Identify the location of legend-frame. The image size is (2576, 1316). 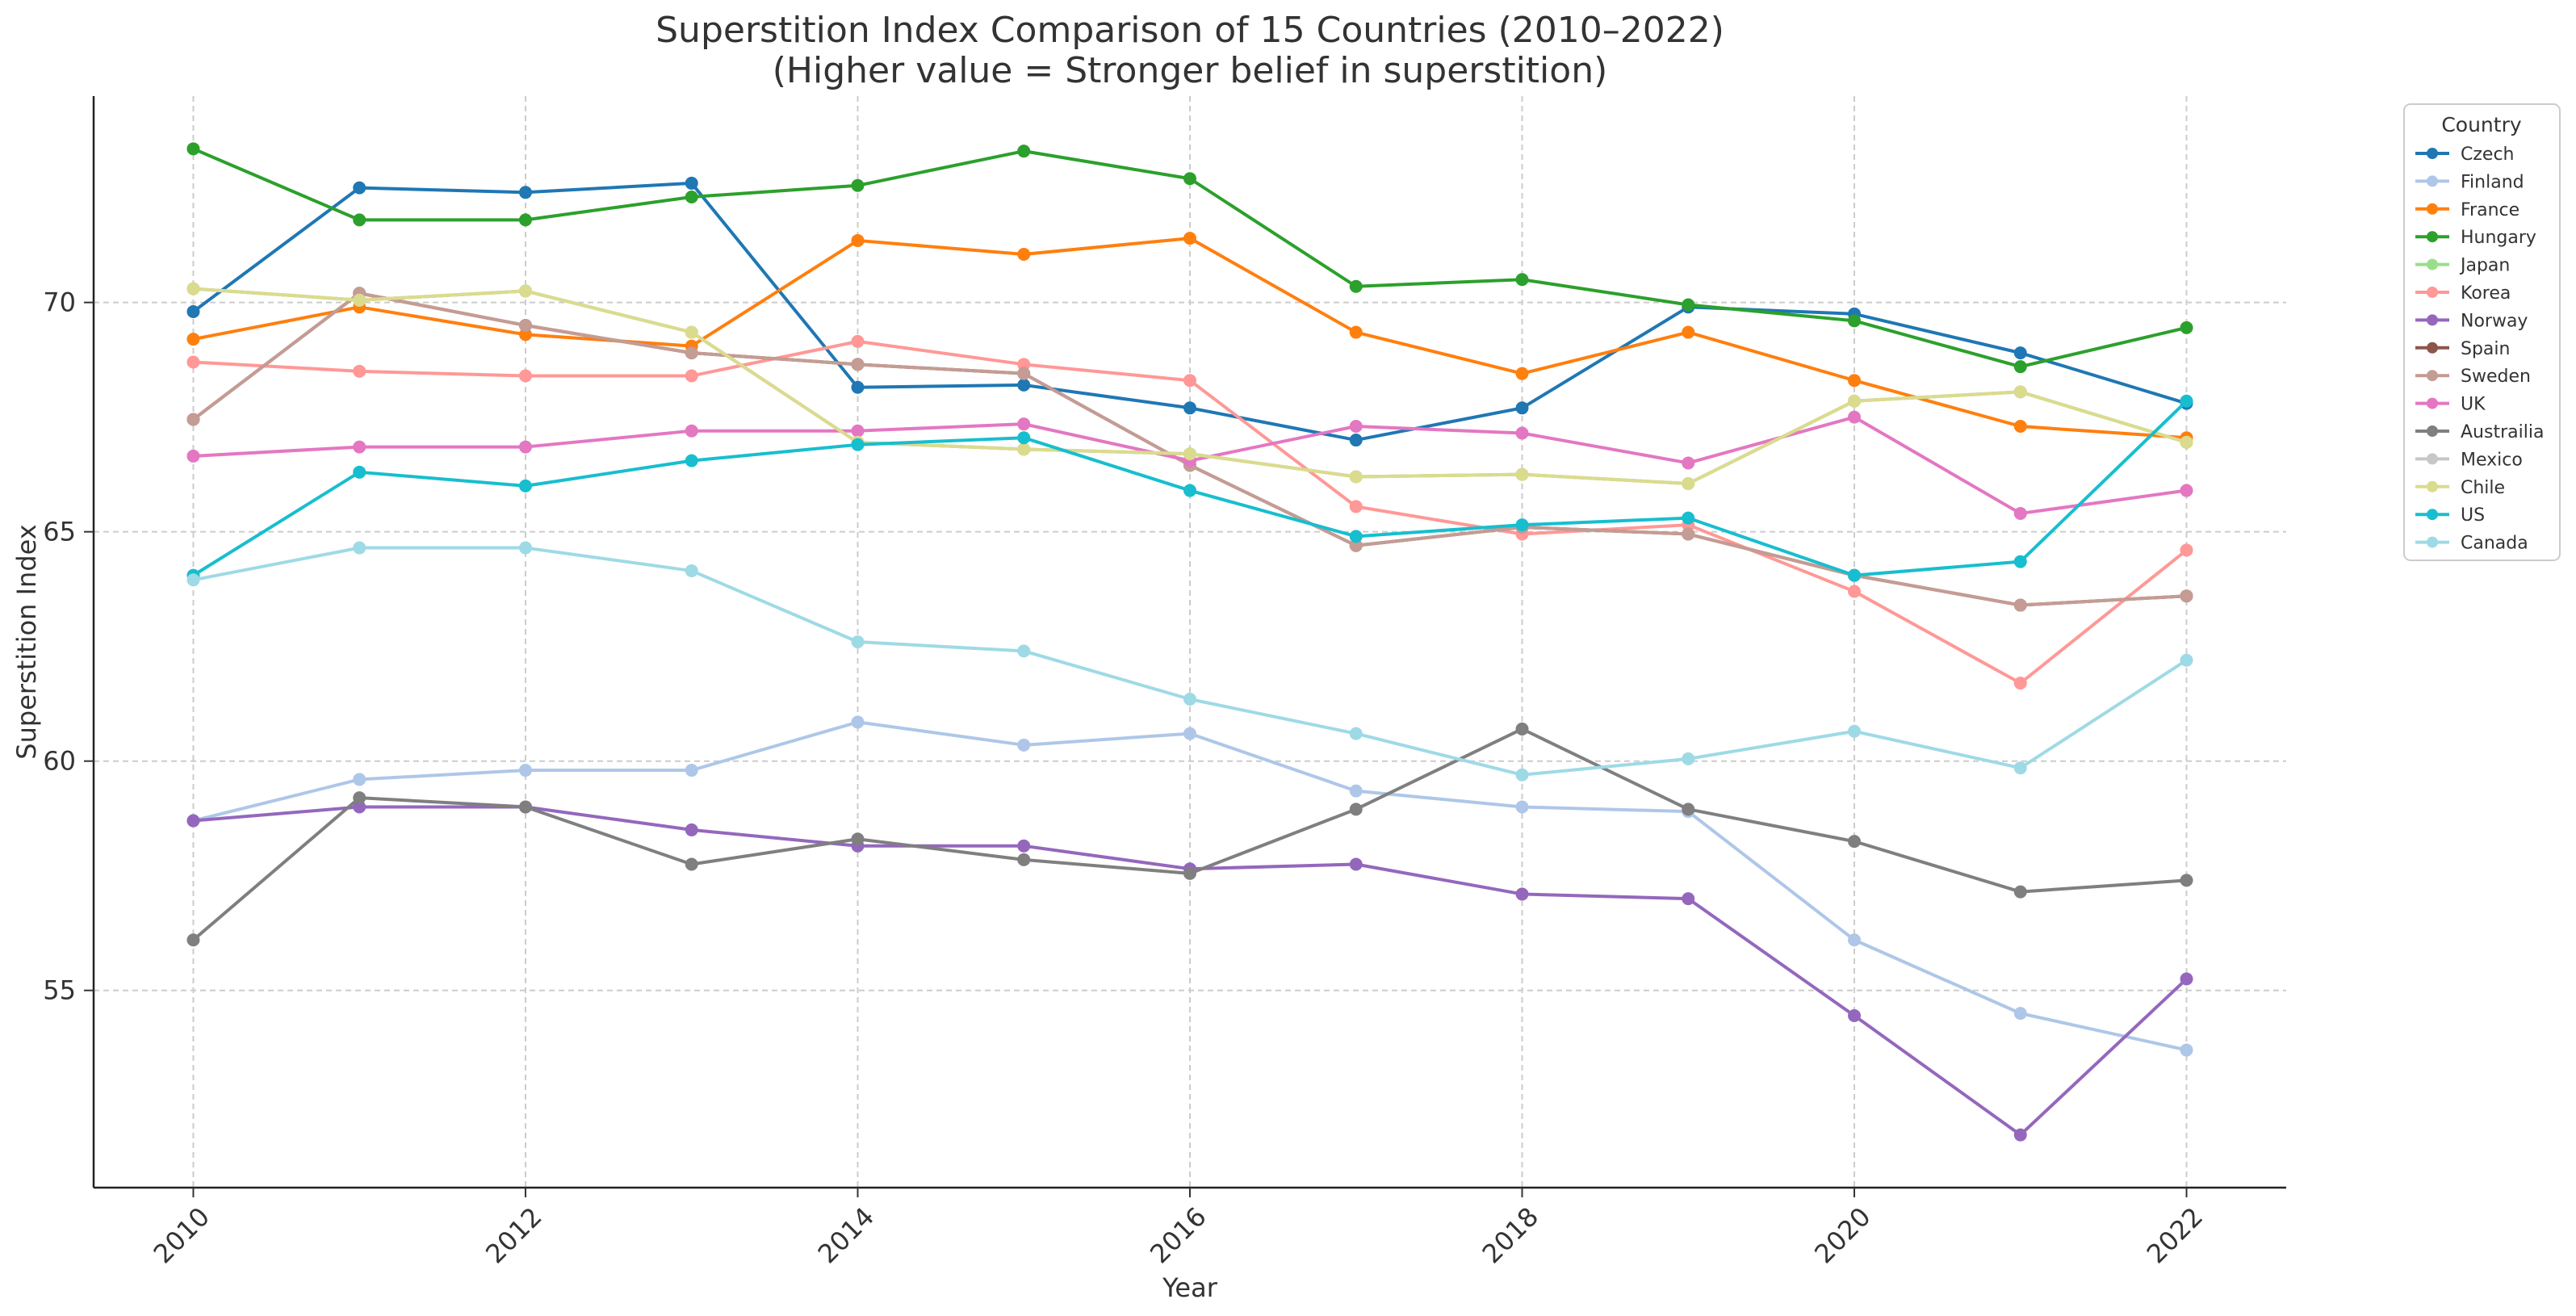
(2482, 332).